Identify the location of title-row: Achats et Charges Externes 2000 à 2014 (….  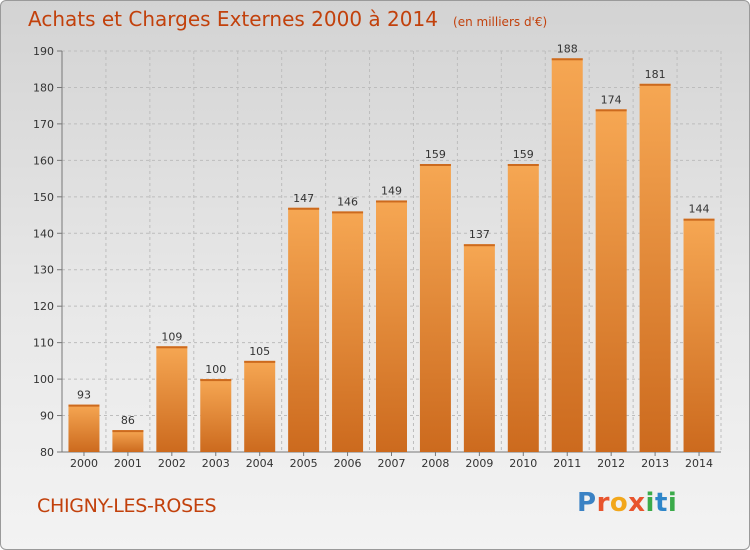
(287, 19).